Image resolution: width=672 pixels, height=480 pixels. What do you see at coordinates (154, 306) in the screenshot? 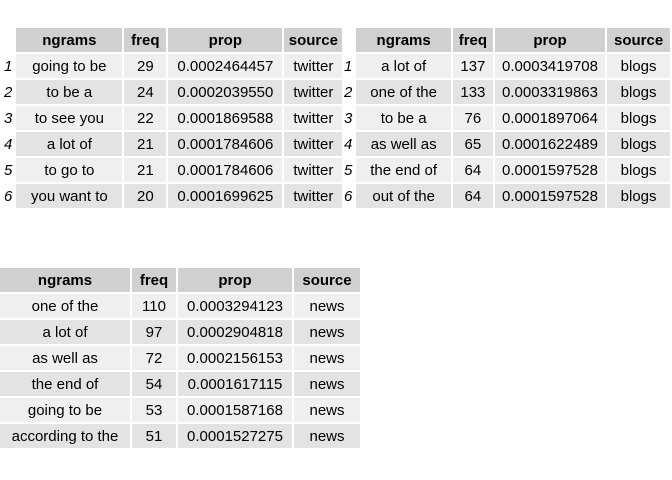
I see `freq-cell: 110` at bounding box center [154, 306].